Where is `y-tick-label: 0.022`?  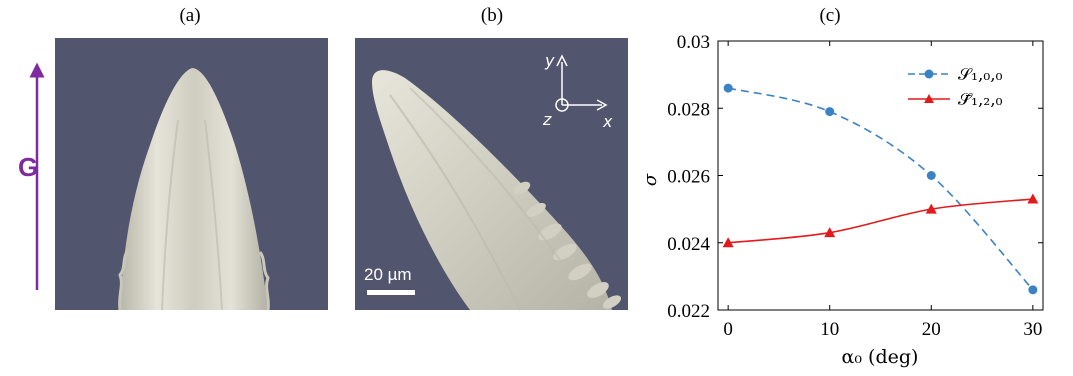
y-tick-label: 0.022 is located at coordinates (688, 311).